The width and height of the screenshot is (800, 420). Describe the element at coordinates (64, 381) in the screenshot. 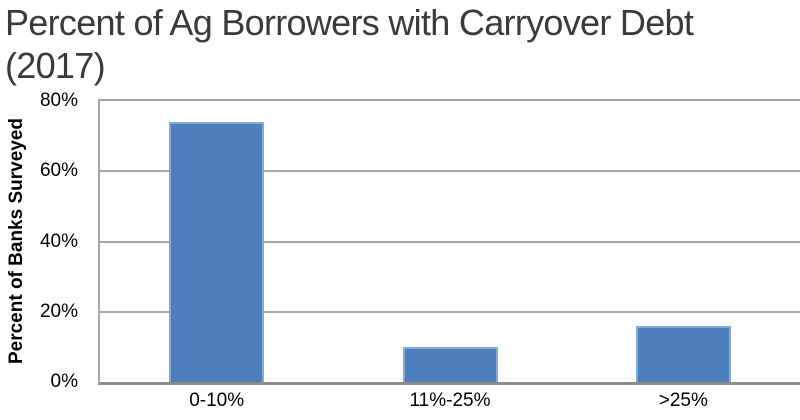

I see `y-tick-label: 0%` at that location.